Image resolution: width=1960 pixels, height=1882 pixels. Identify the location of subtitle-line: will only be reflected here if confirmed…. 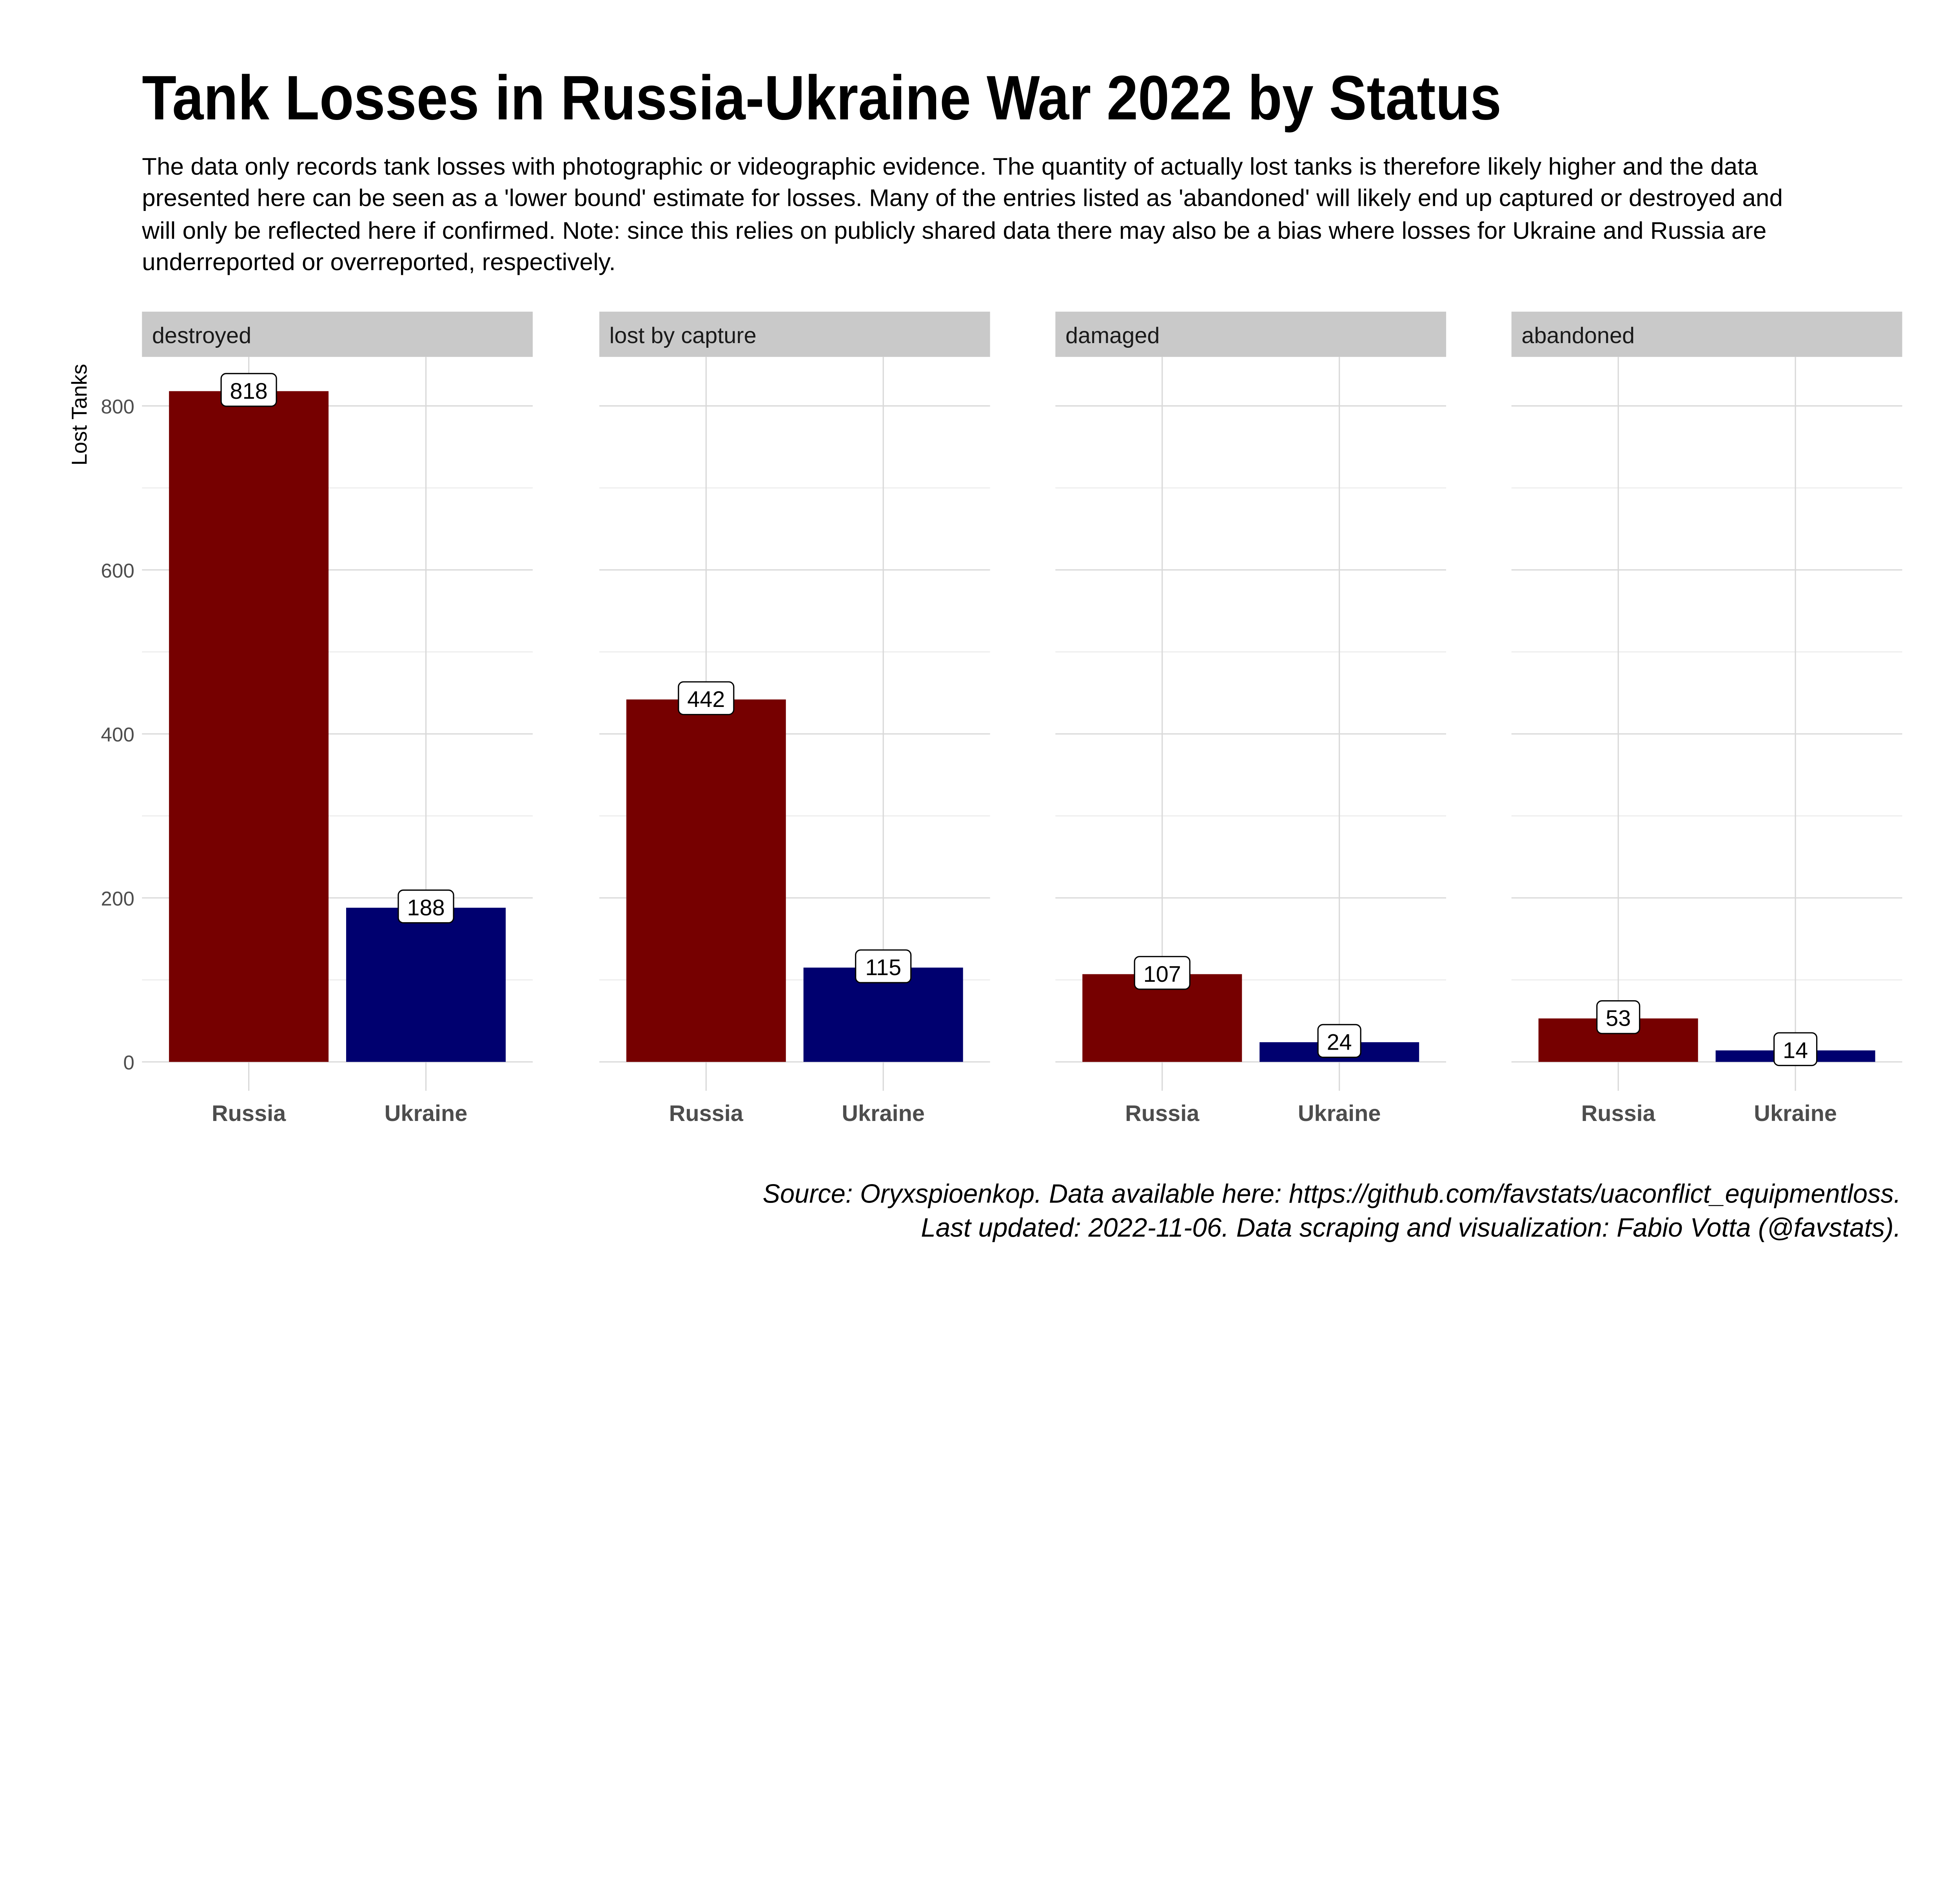
(954, 230).